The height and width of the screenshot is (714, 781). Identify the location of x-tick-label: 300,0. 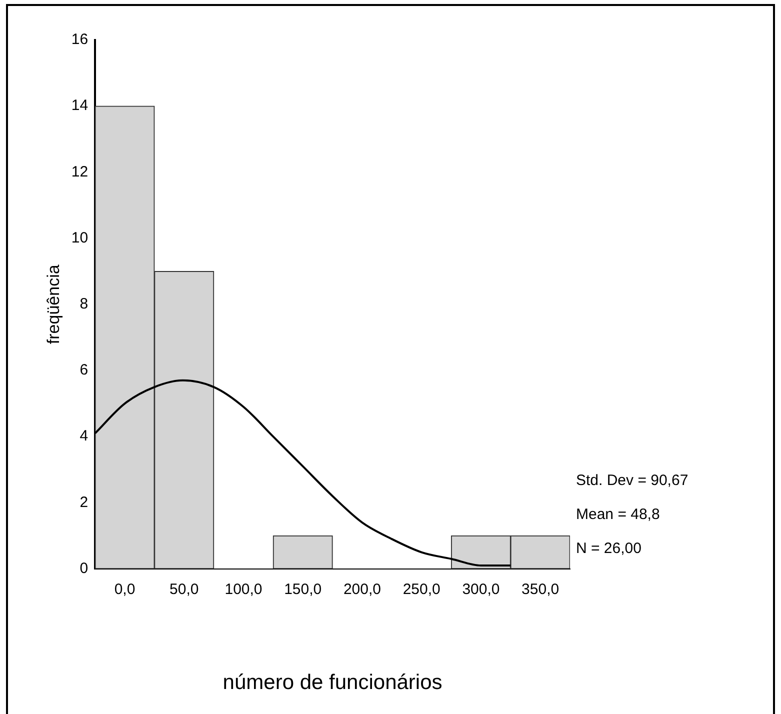
(481, 589).